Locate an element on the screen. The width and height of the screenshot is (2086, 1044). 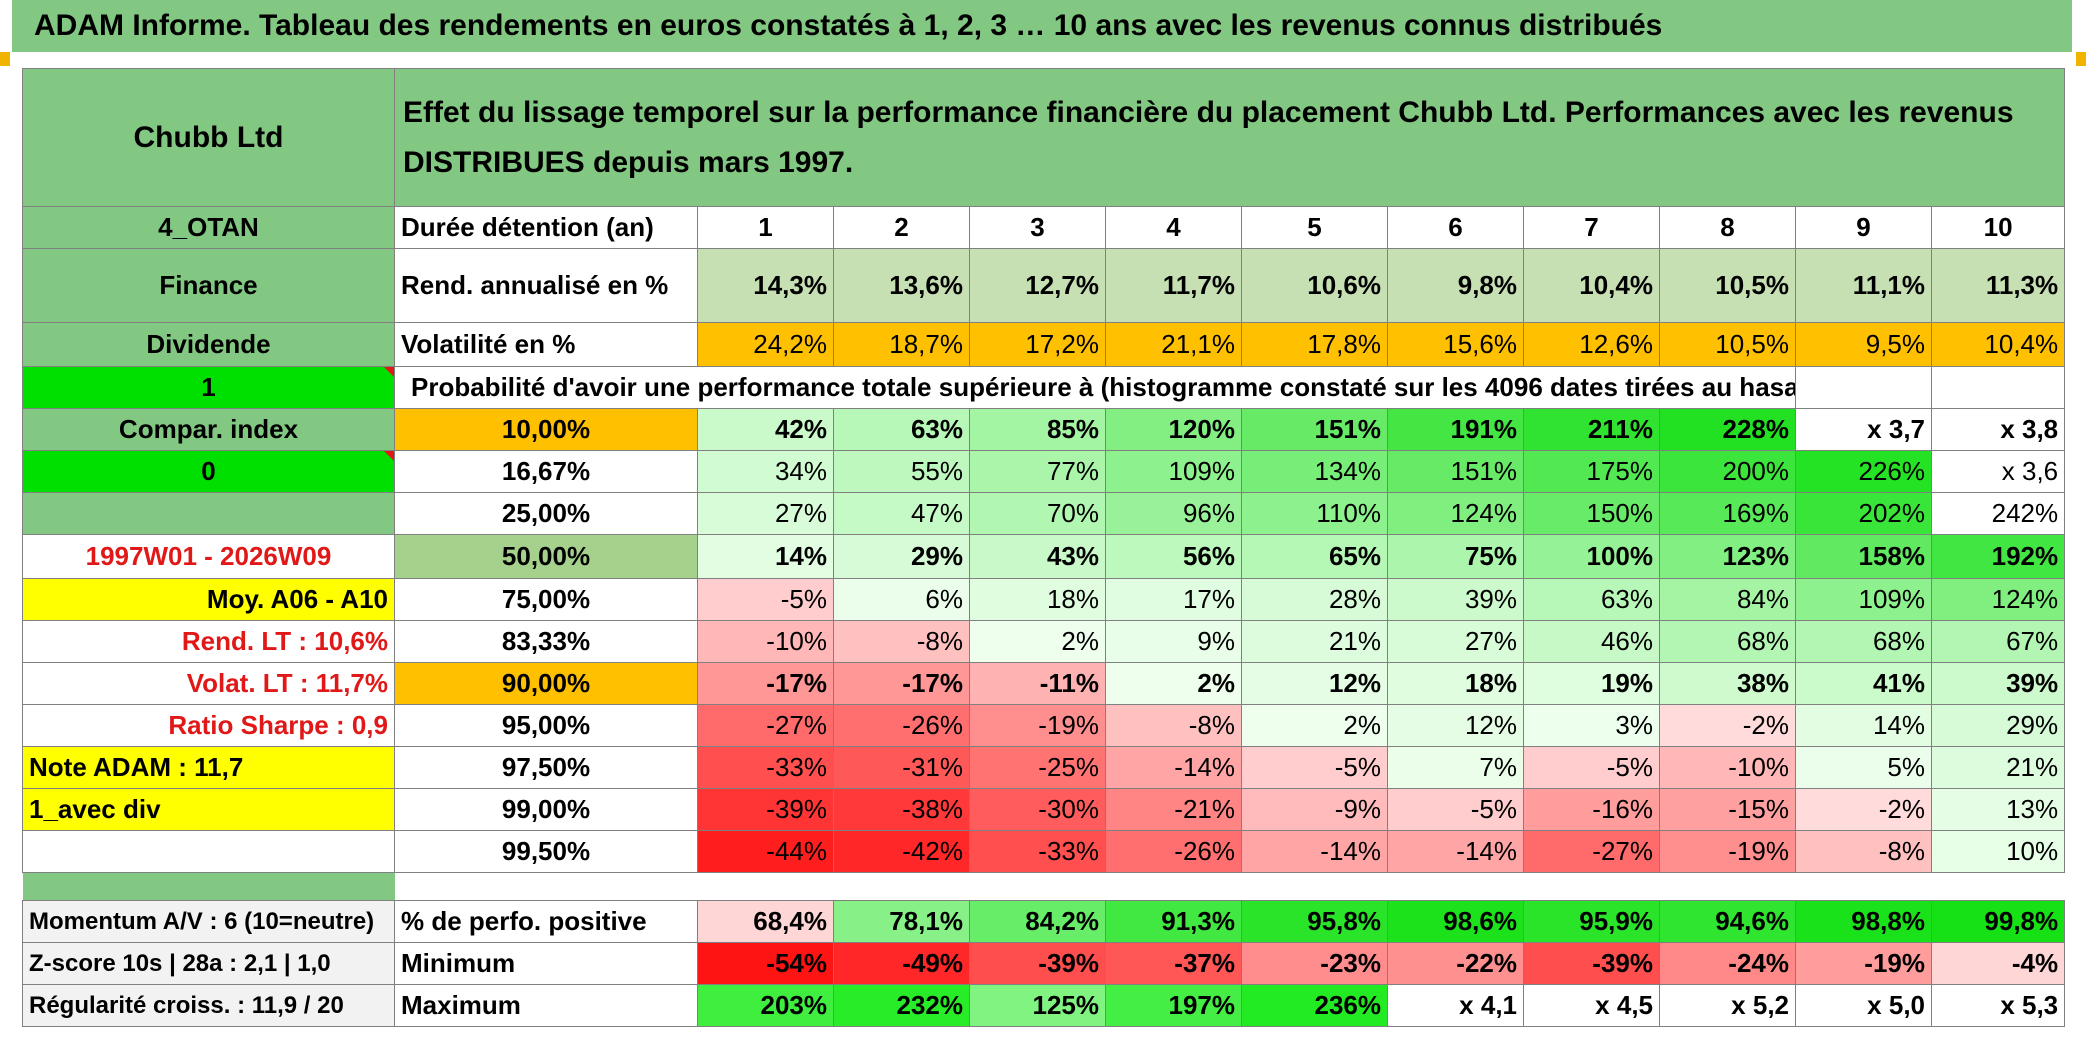
percentile-label: 75,00% is located at coordinates (546, 599).